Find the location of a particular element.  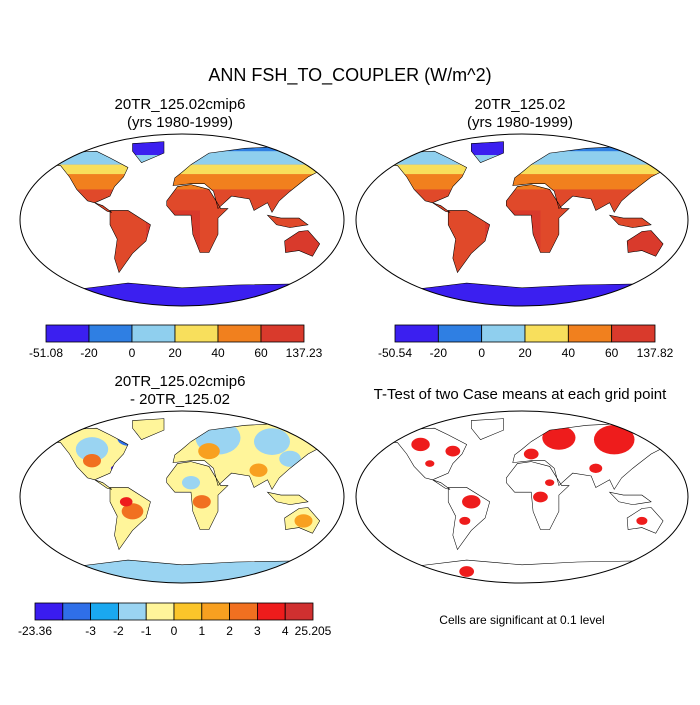

panel-title: - 20TR_125.02 is located at coordinates (180, 399).